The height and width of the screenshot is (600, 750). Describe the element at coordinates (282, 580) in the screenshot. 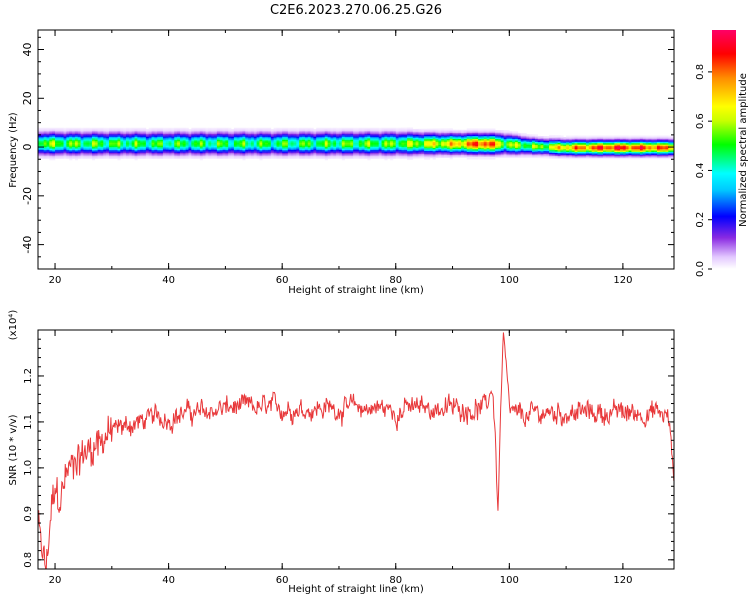

I see `x-tick-label: 60` at that location.